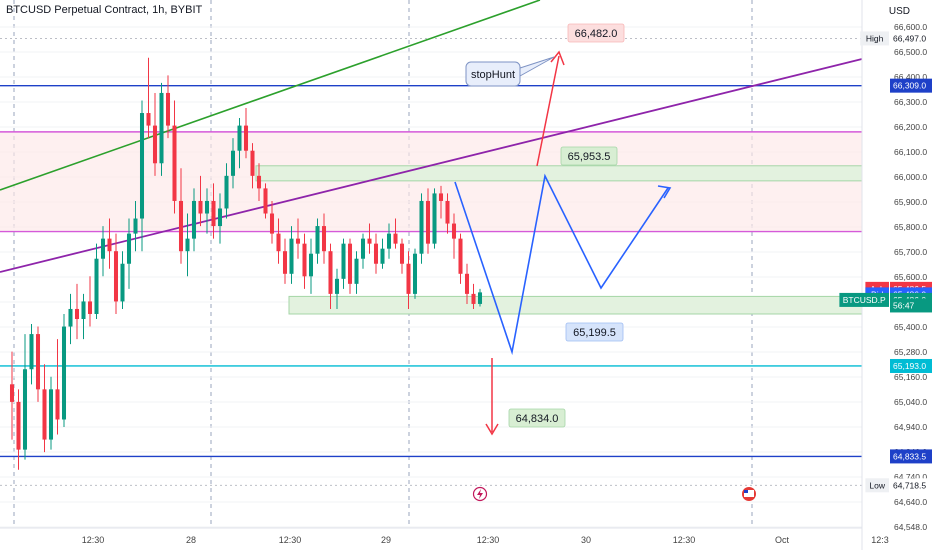 The width and height of the screenshot is (932, 550). I want to click on price-tick-label: 66,500.0, so click(910, 52).